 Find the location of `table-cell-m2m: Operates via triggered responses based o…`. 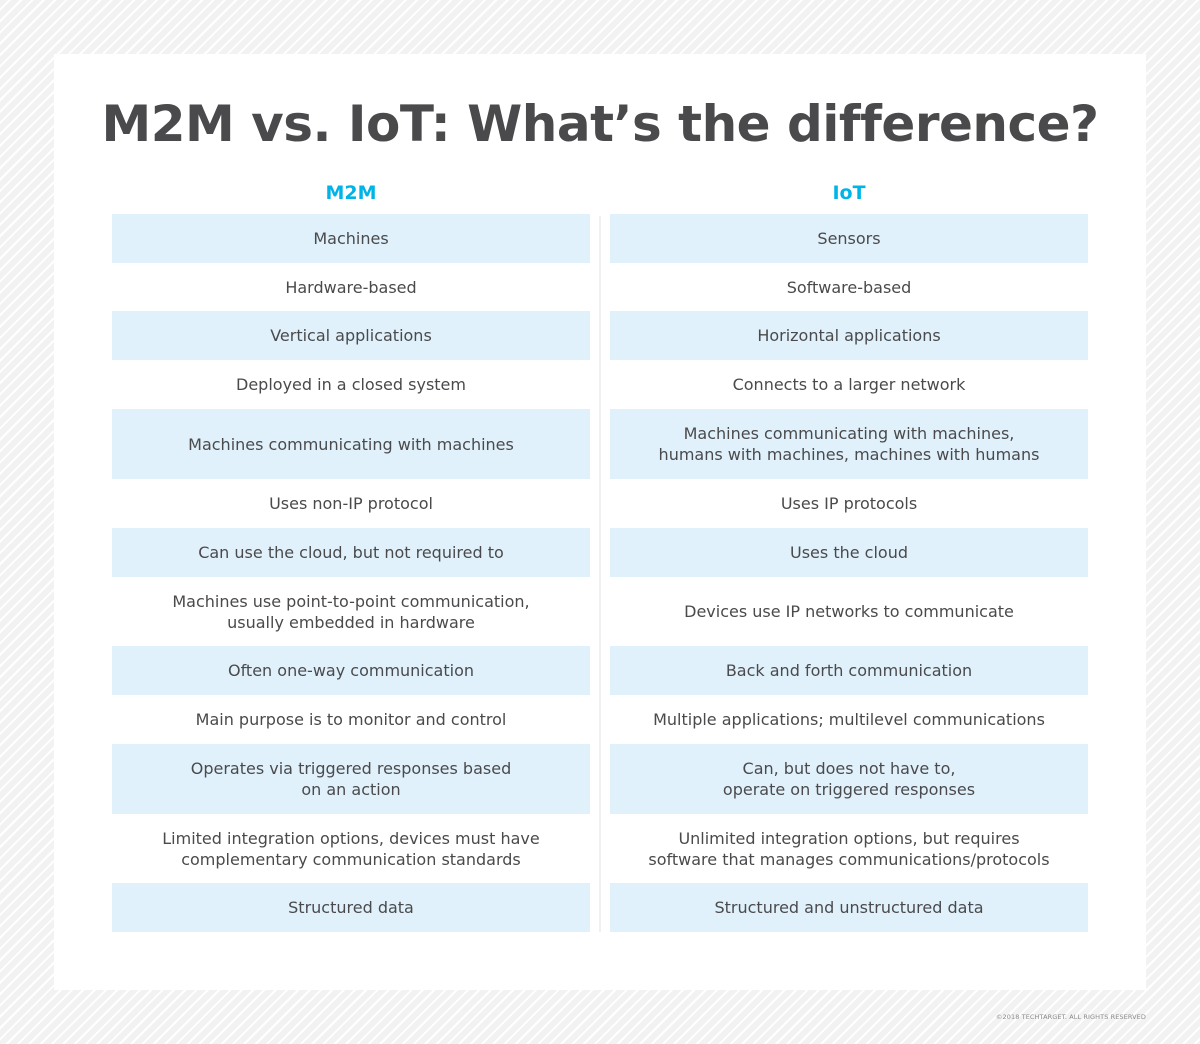

table-cell-m2m: Operates via triggered responses based o… is located at coordinates (351, 779).